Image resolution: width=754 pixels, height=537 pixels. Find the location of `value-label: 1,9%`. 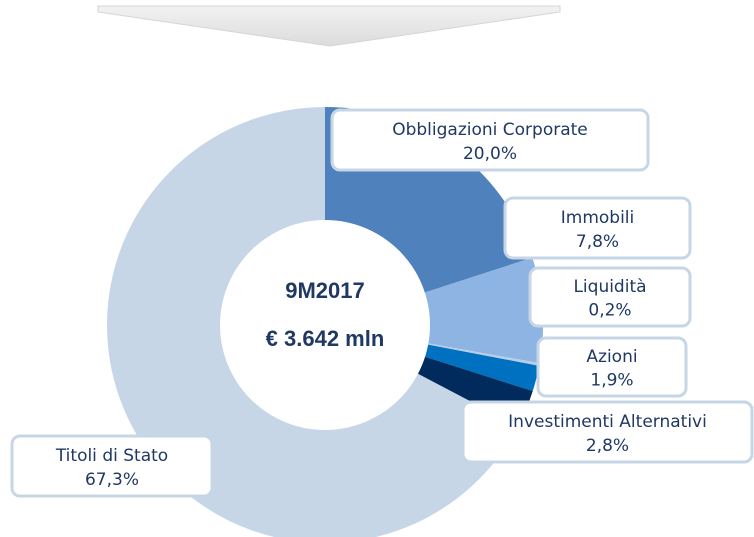

value-label: 1,9% is located at coordinates (611, 380).